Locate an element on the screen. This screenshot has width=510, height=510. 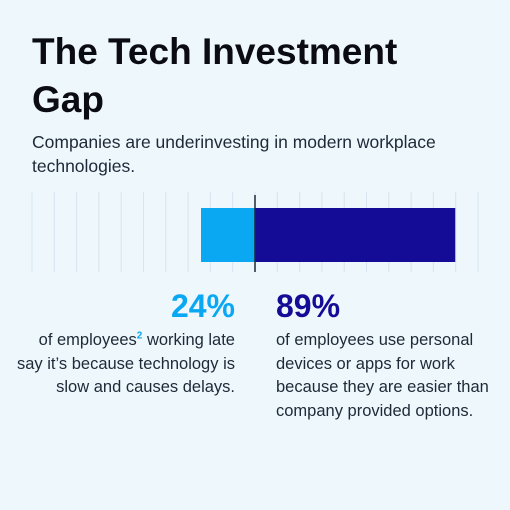
footnote-marker: 2 is located at coordinates (139, 336).